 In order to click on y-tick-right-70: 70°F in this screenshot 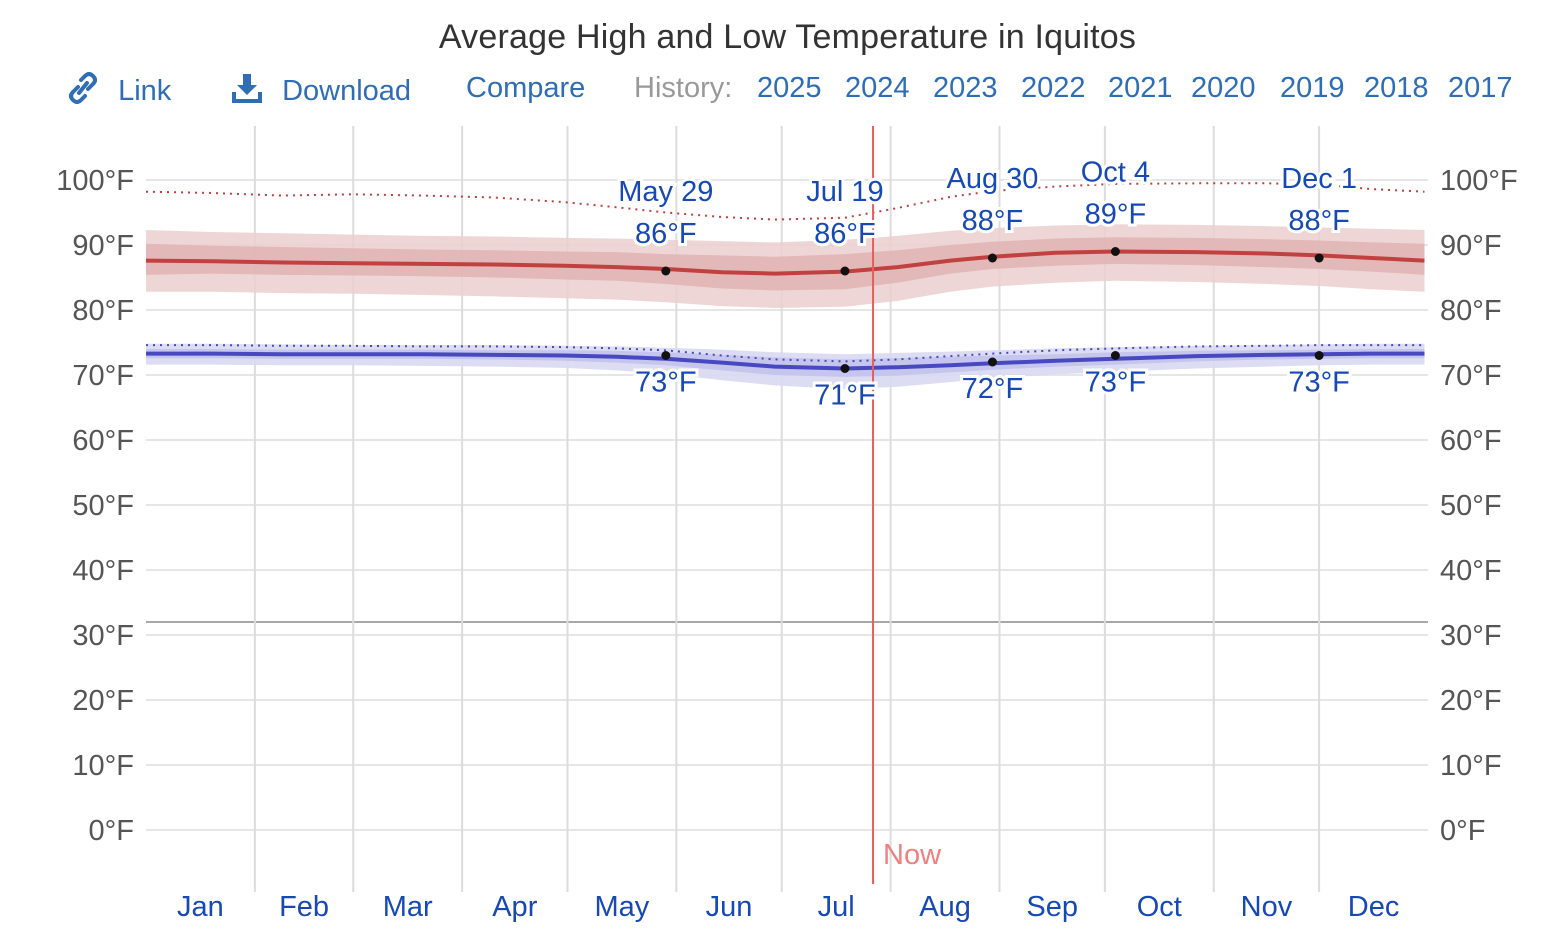, I will do `click(1471, 376)`.